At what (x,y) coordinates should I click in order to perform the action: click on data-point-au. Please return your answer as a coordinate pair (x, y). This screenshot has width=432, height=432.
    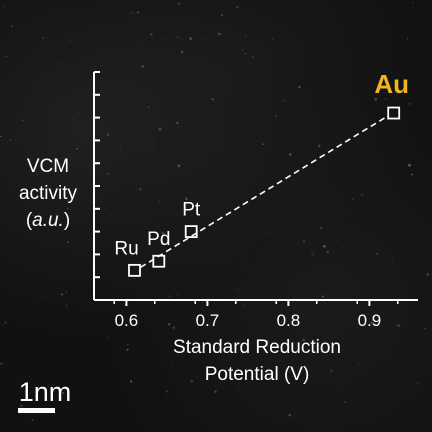
    Looking at the image, I should click on (394, 113).